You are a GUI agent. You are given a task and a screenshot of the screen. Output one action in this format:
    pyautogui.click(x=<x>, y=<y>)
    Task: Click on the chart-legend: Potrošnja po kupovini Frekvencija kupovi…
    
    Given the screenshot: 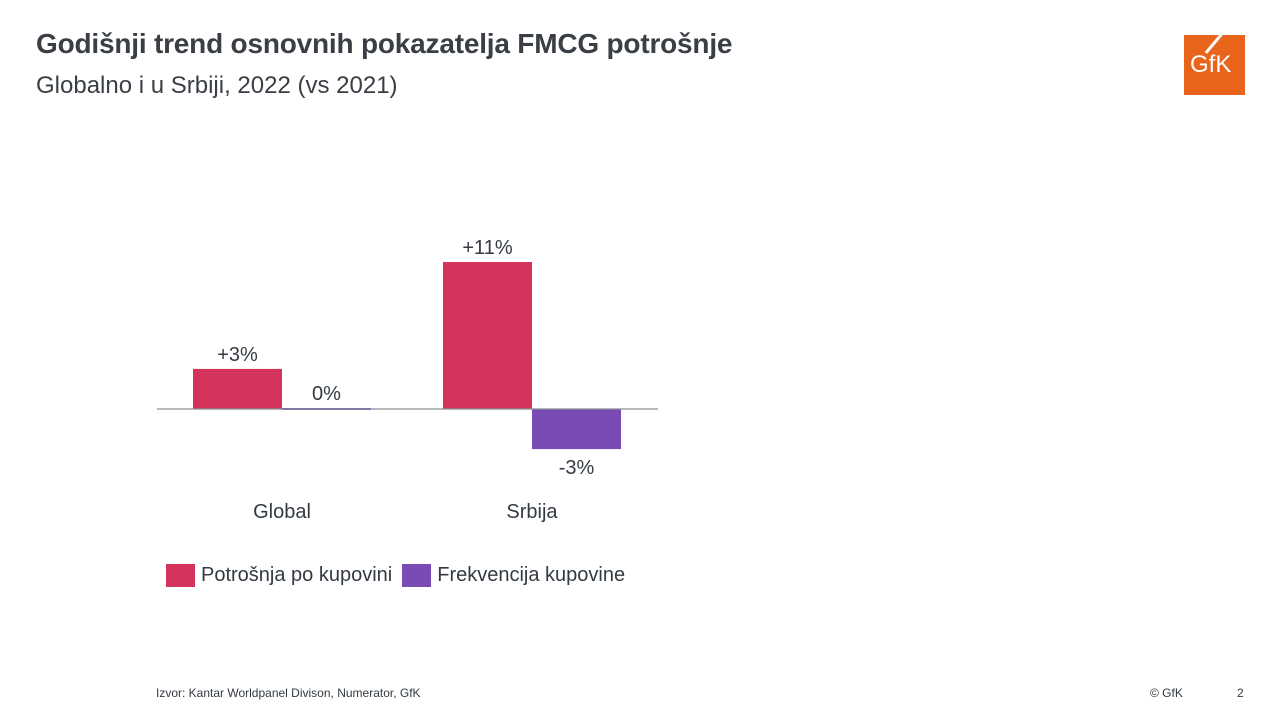 What is the action you would take?
    pyautogui.click(x=400, y=575)
    